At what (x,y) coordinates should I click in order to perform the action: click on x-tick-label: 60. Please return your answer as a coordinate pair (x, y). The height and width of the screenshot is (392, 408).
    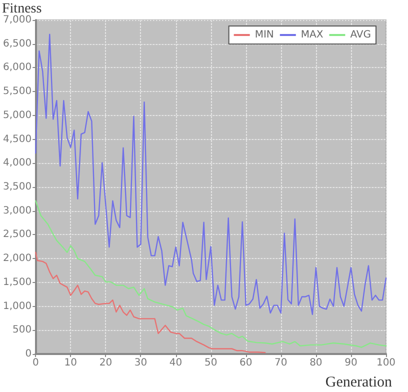
    Looking at the image, I should click on (245, 363).